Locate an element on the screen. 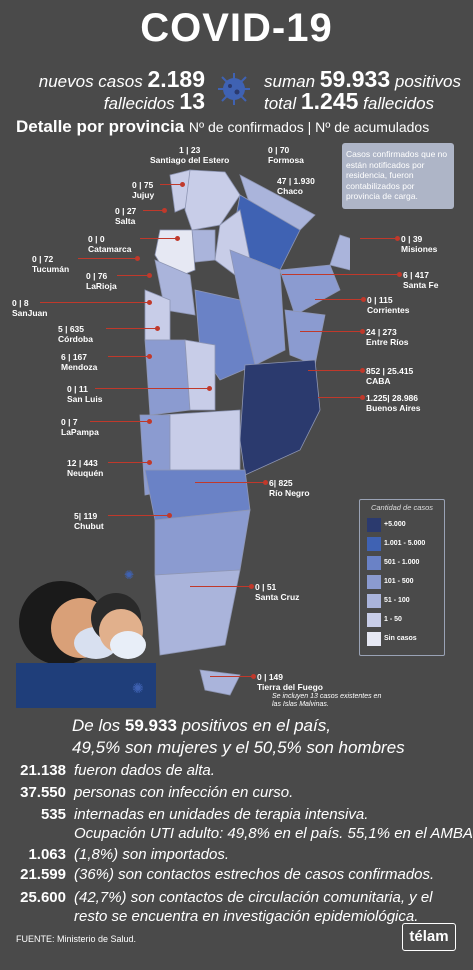  province-label: 24 | 273 Entre Ríos is located at coordinates (387, 337).